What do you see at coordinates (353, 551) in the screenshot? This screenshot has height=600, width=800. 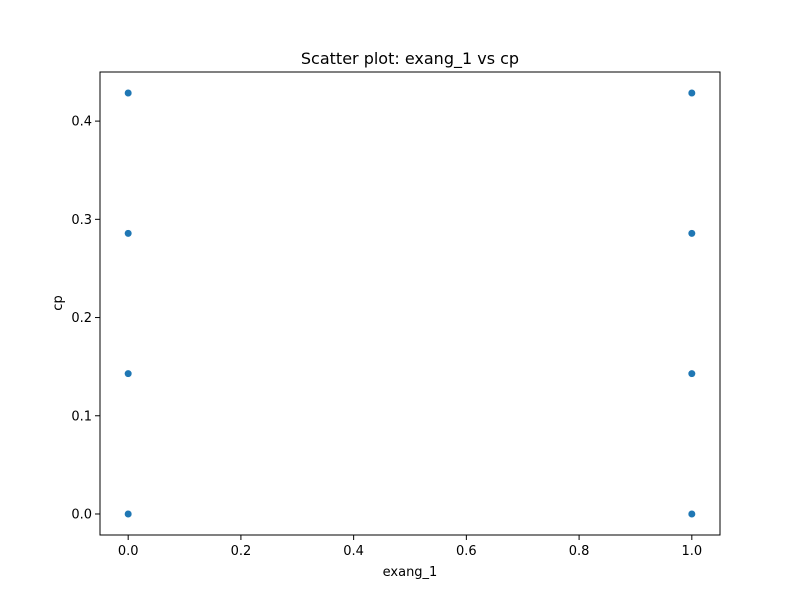 I see `x-tick-label: 0.4` at bounding box center [353, 551].